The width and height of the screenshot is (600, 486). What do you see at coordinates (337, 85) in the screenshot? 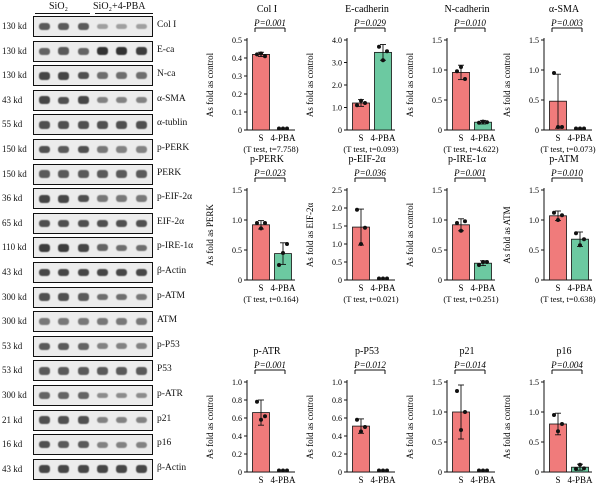
I see `y-tick-label: 2.0` at bounding box center [337, 85].